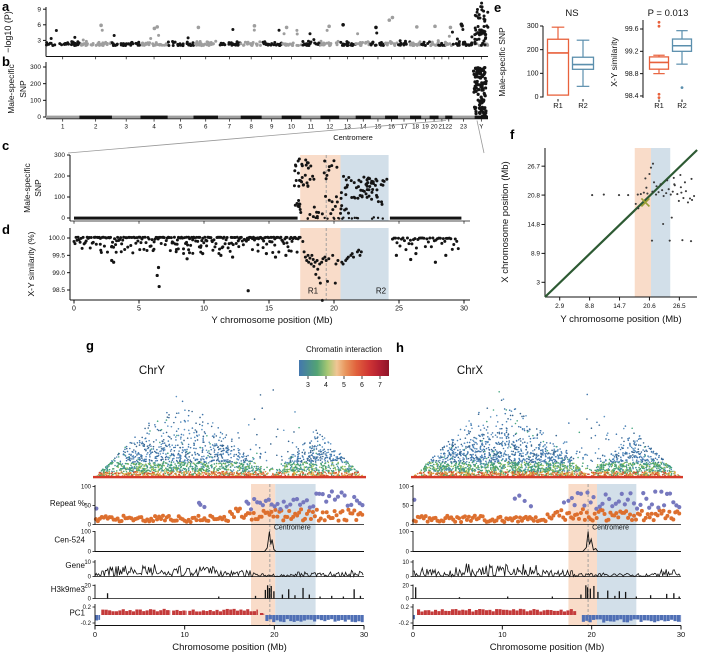 This screenshot has height=660, width=701. What do you see at coordinates (154, 117) in the screenshot?
I see `b-chrom-bar-black` at bounding box center [154, 117].